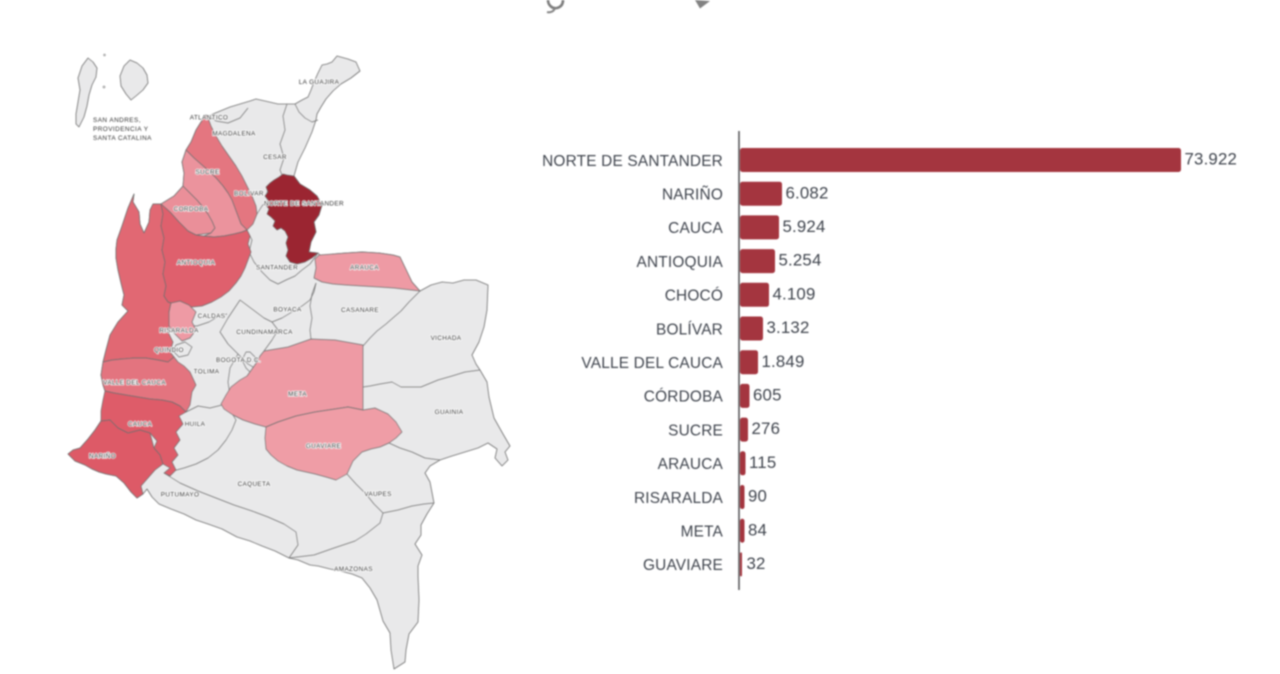  What do you see at coordinates (264, 332) in the screenshot?
I see `svg-text: CUNDINAMARCA` at bounding box center [264, 332].